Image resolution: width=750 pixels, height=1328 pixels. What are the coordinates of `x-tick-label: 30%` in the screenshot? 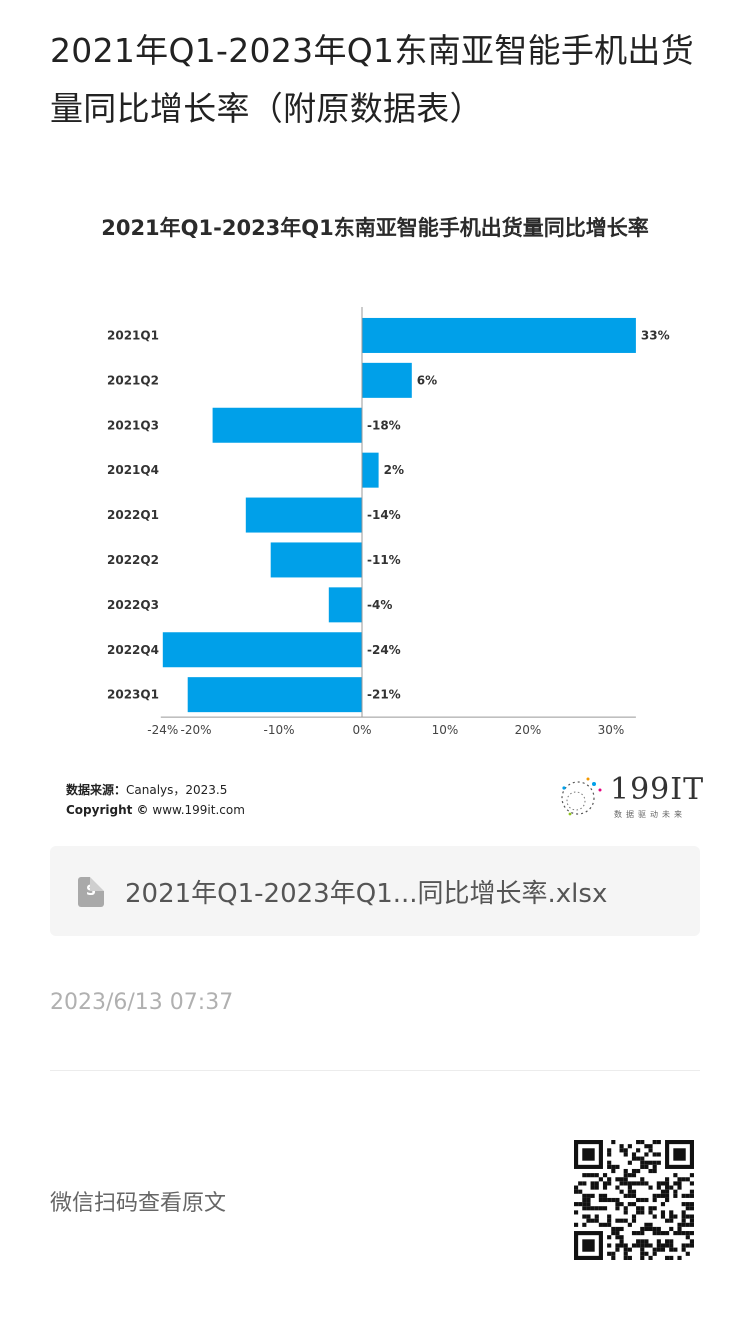 It's located at (611, 730).